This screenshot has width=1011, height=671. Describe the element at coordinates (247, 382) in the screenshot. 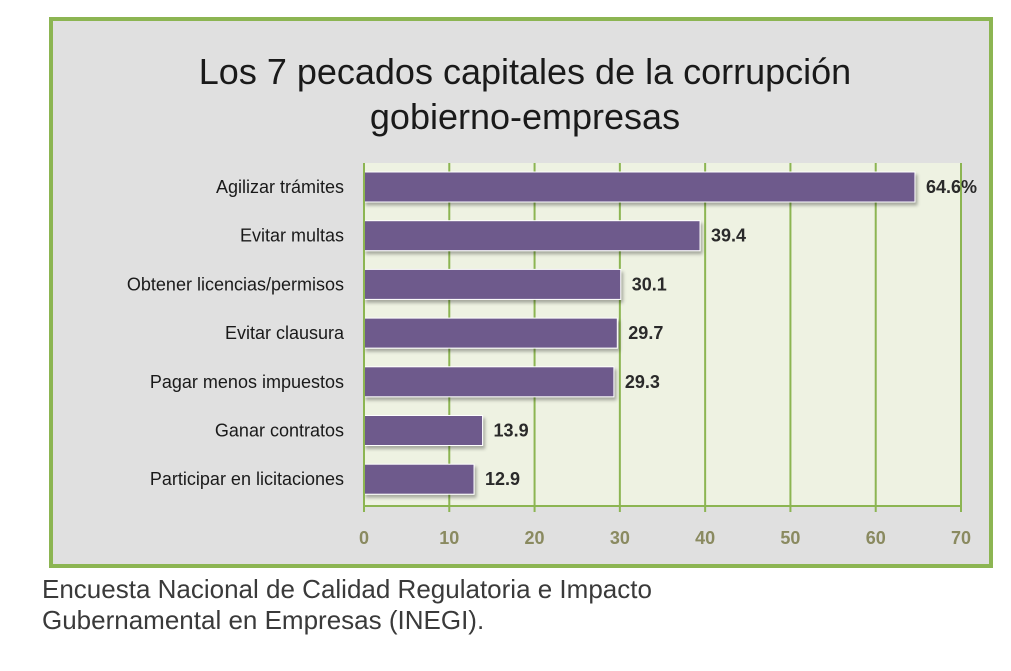

I see `category-label: Pagar menos impuestos` at that location.